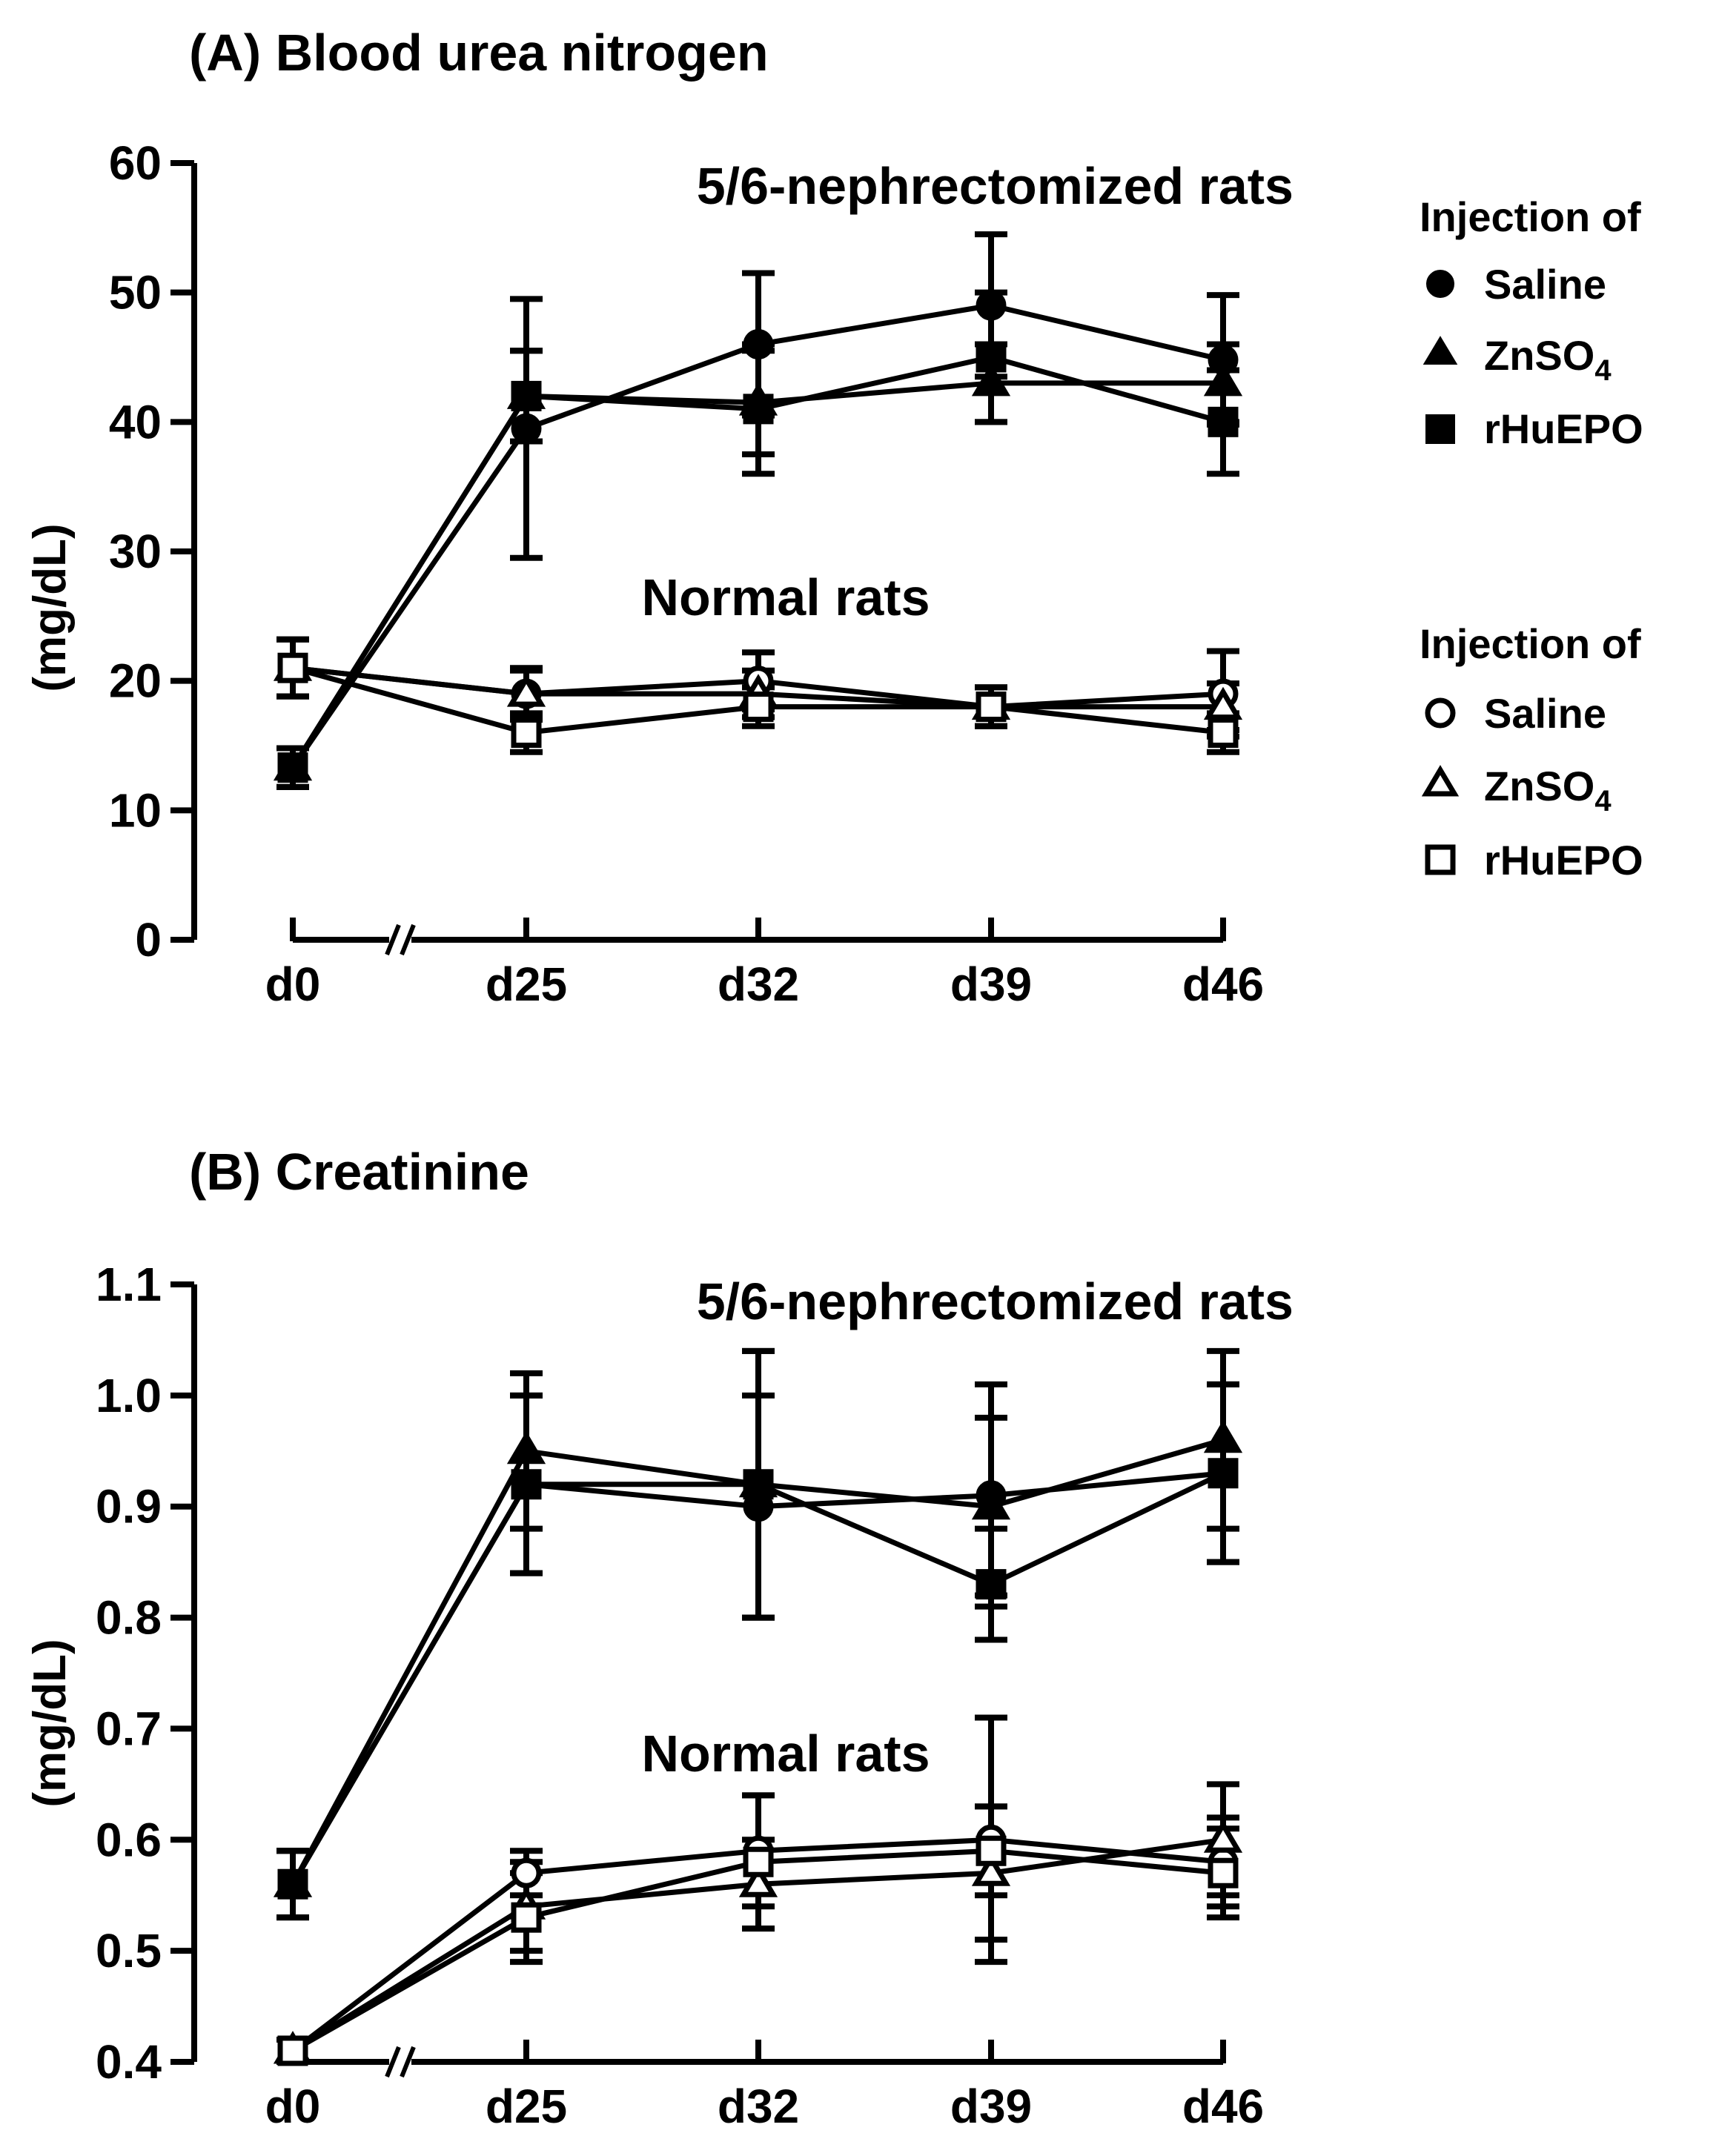 This screenshot has height=2156, width=1719. I want to click on panel-a-point-rhuepo-5-6-nephrectomized-d0, so click(292, 768).